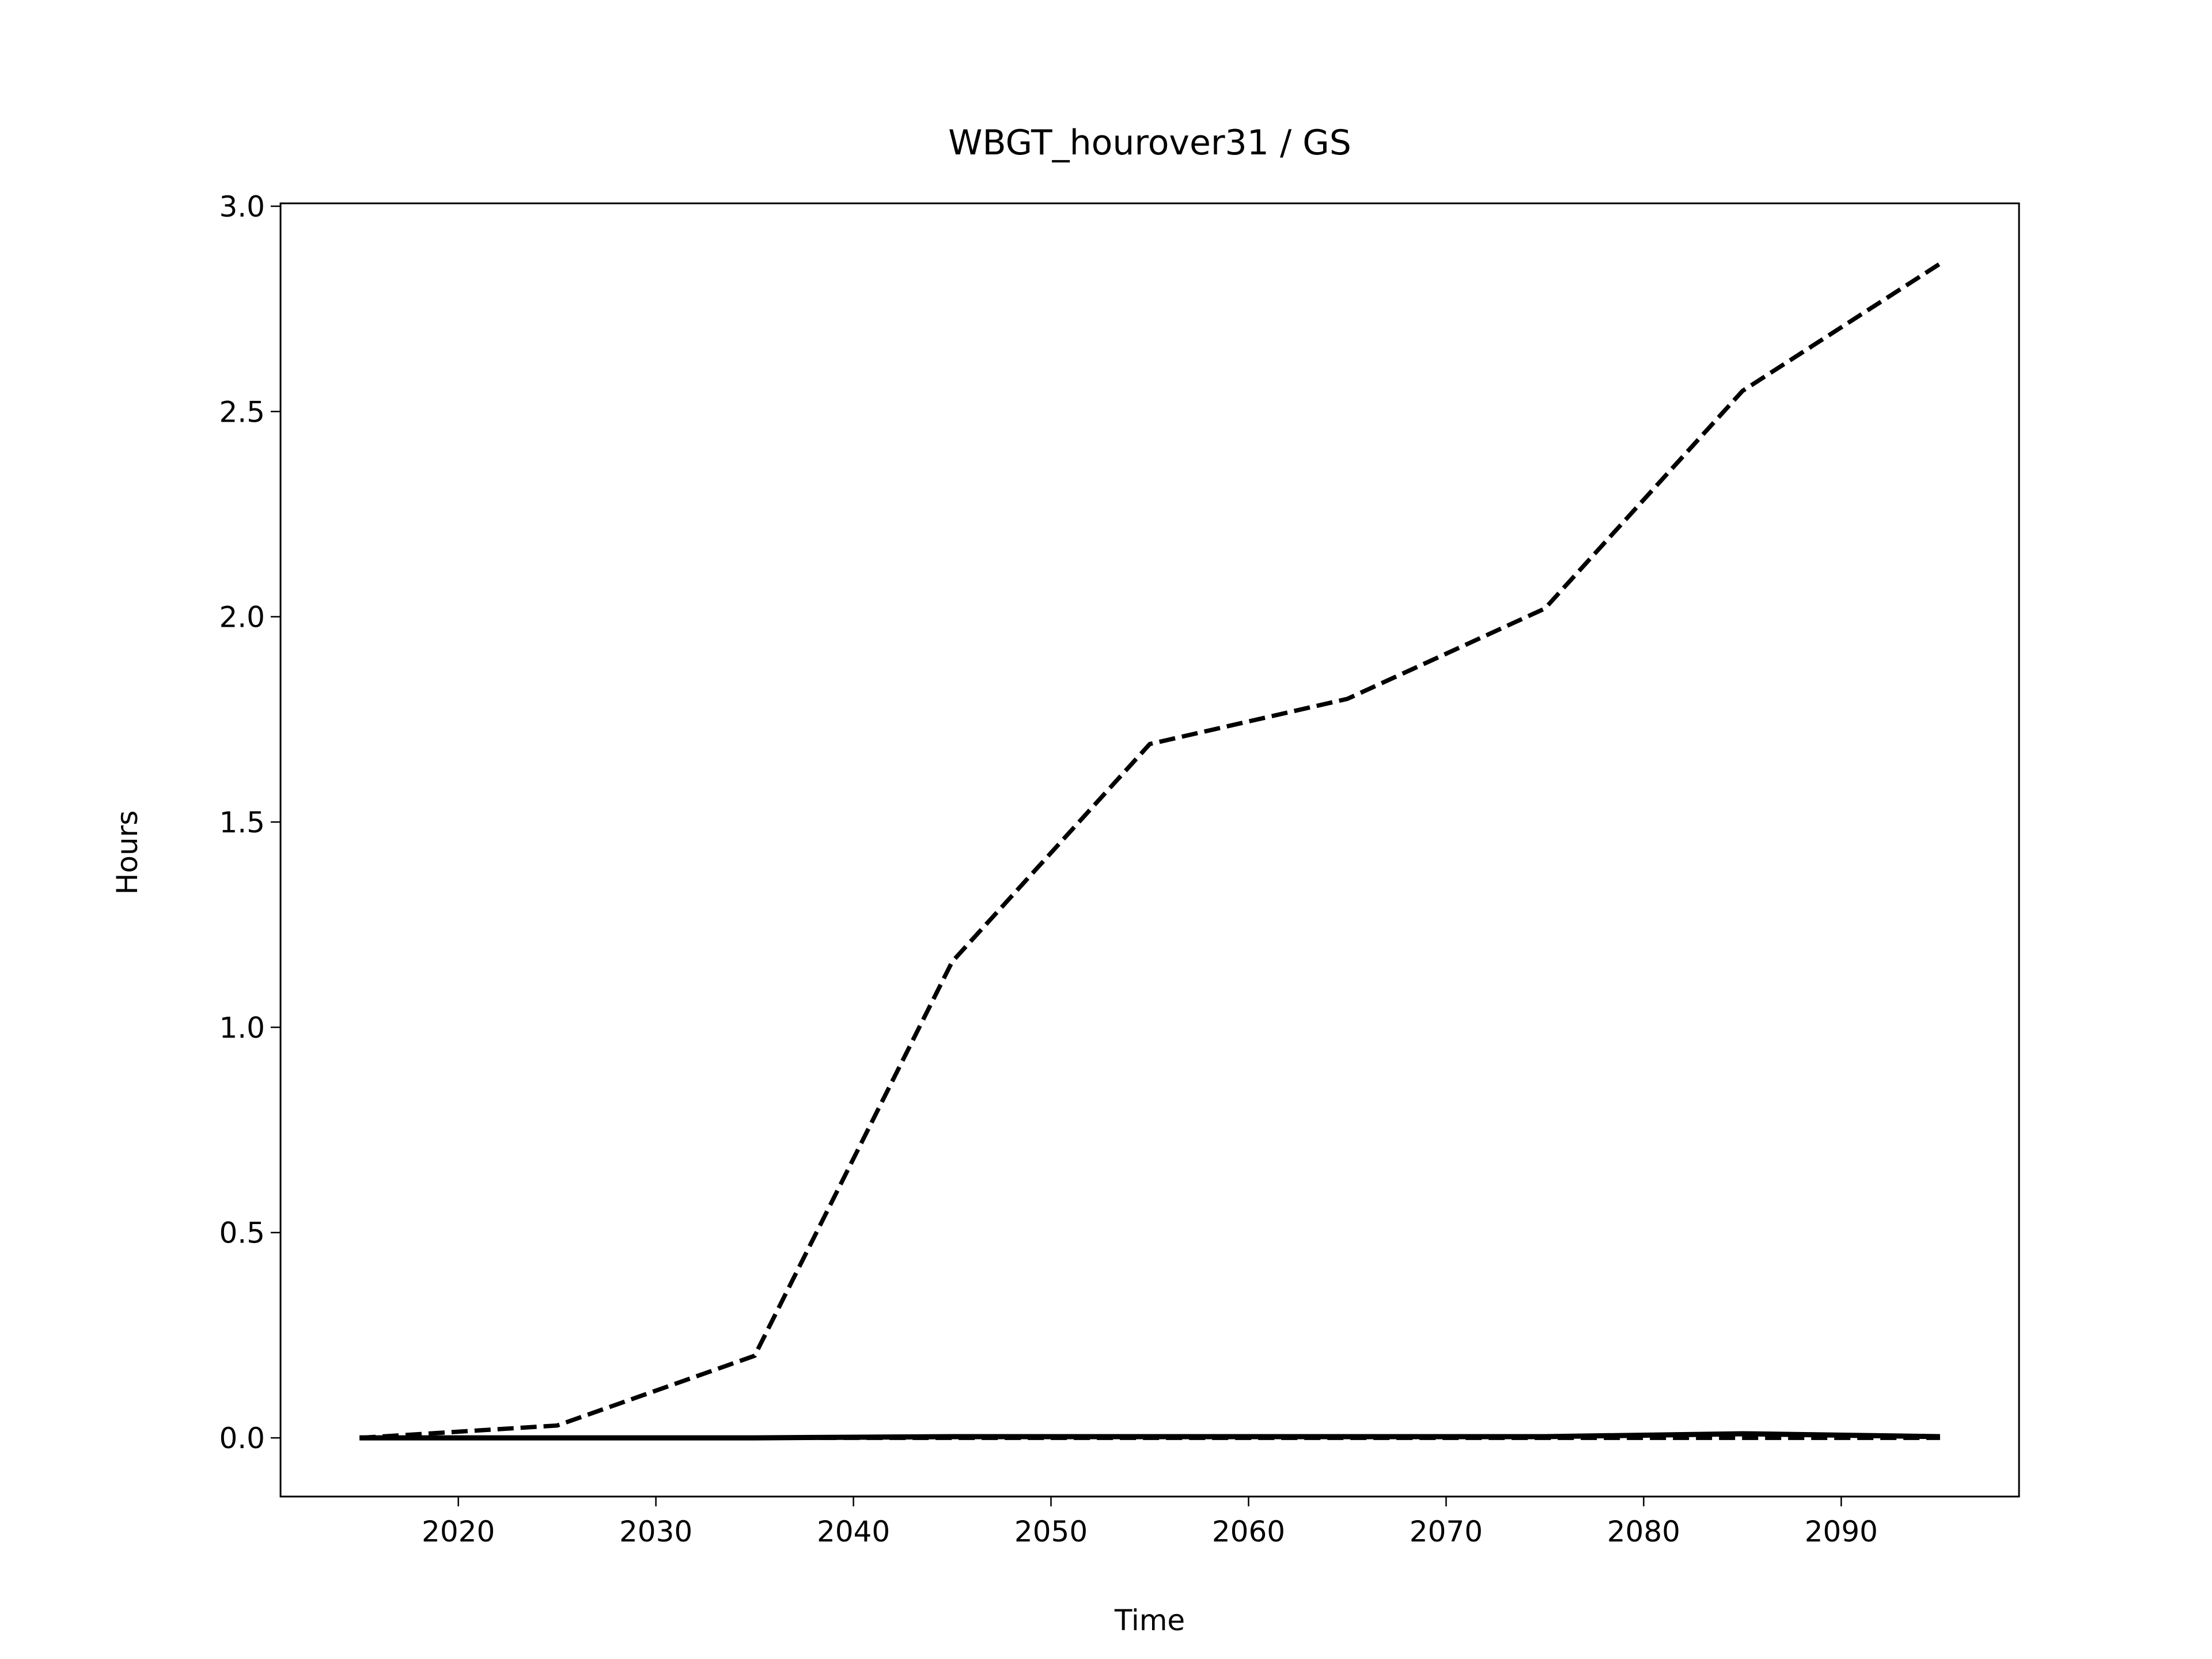  Describe the element at coordinates (655, 1531) in the screenshot. I see `x-tick-label: 2030` at that location.